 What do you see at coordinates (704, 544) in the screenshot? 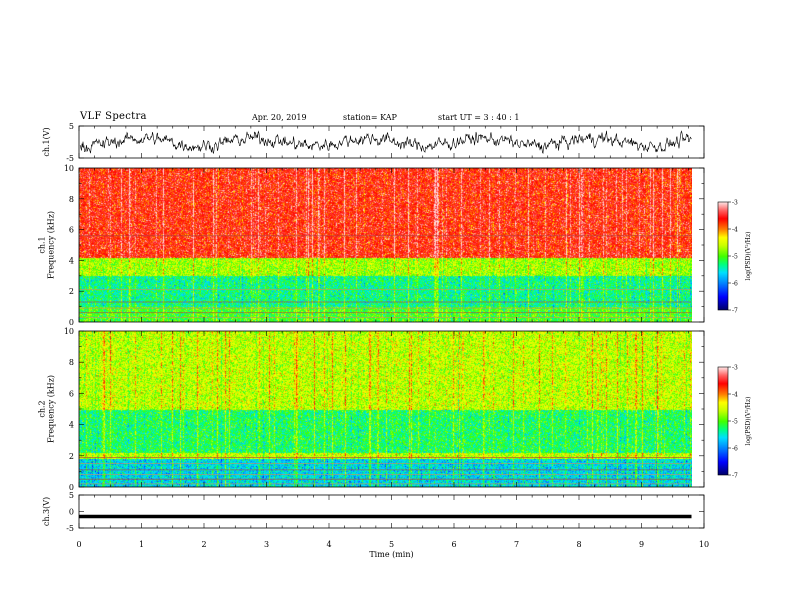
I see `x-tick-label: 10` at bounding box center [704, 544].